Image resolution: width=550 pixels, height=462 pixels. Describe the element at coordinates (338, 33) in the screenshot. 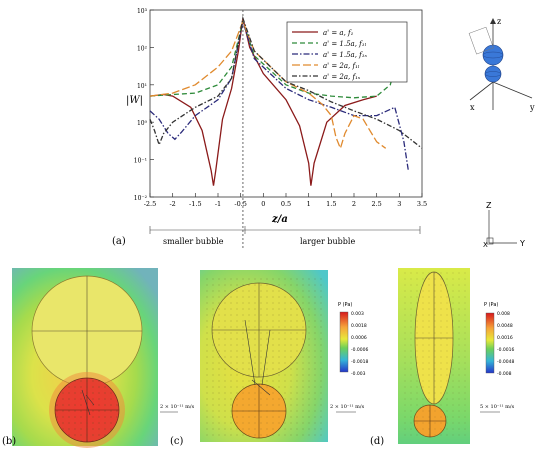

I see `legend-entry: a' = a, f₁` at that location.